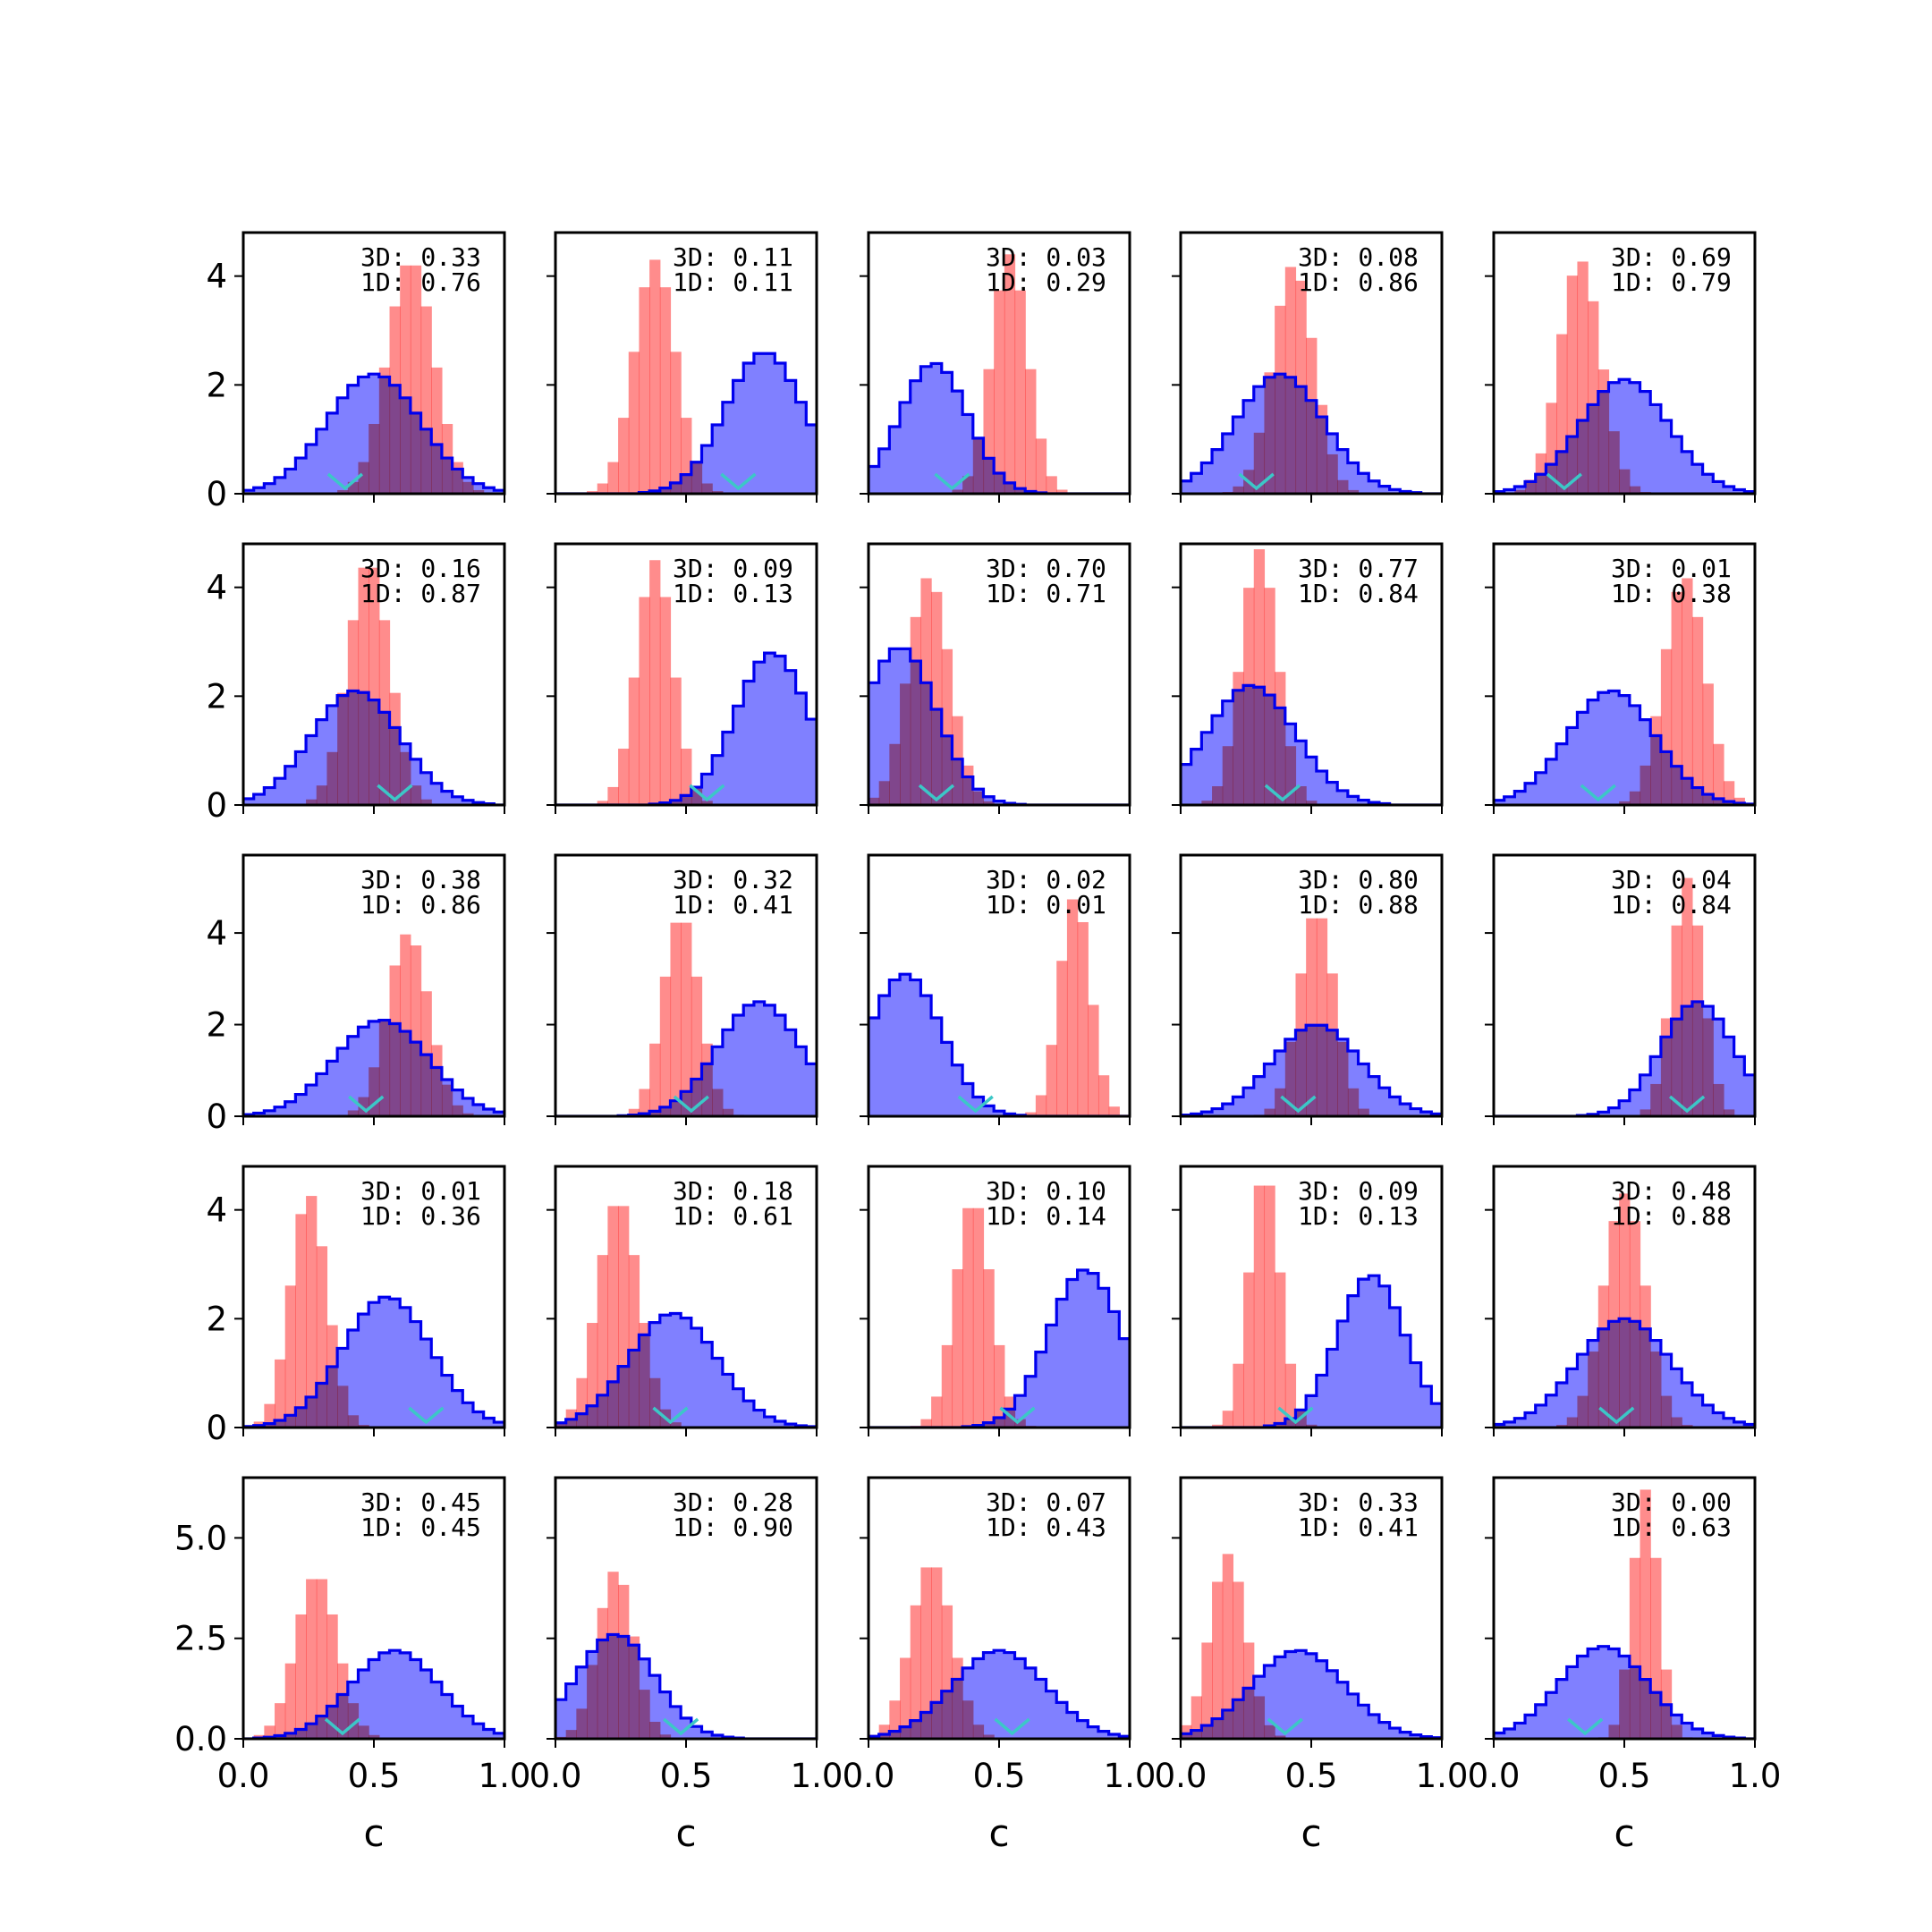  I want to click on annotation-3d: 3D: 0.33, so click(420, 257).